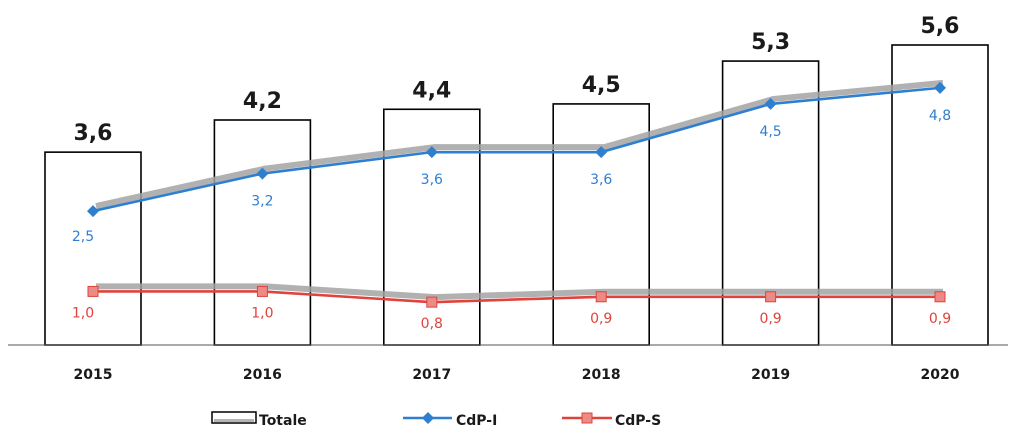 The height and width of the screenshot is (435, 1015). What do you see at coordinates (476, 421) in the screenshot?
I see `legend-label-cdp-i: CdP-I` at bounding box center [476, 421].